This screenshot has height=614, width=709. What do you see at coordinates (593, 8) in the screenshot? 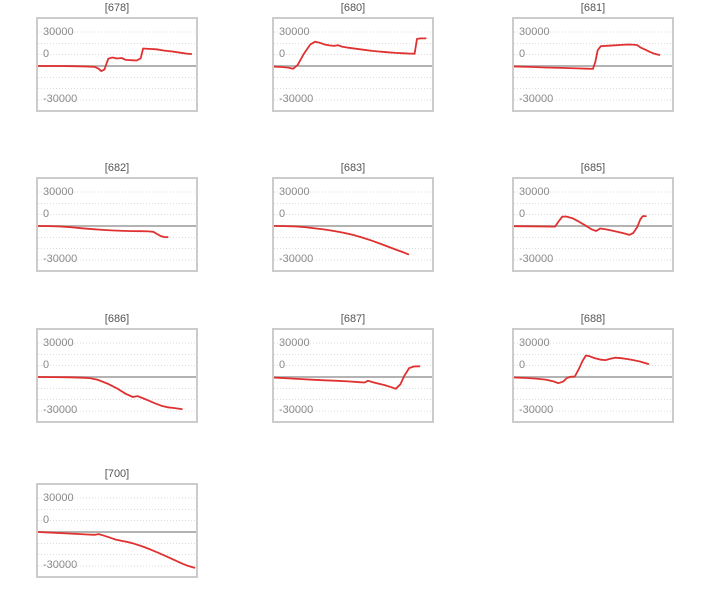
I see `chart-title: [681]` at bounding box center [593, 8].